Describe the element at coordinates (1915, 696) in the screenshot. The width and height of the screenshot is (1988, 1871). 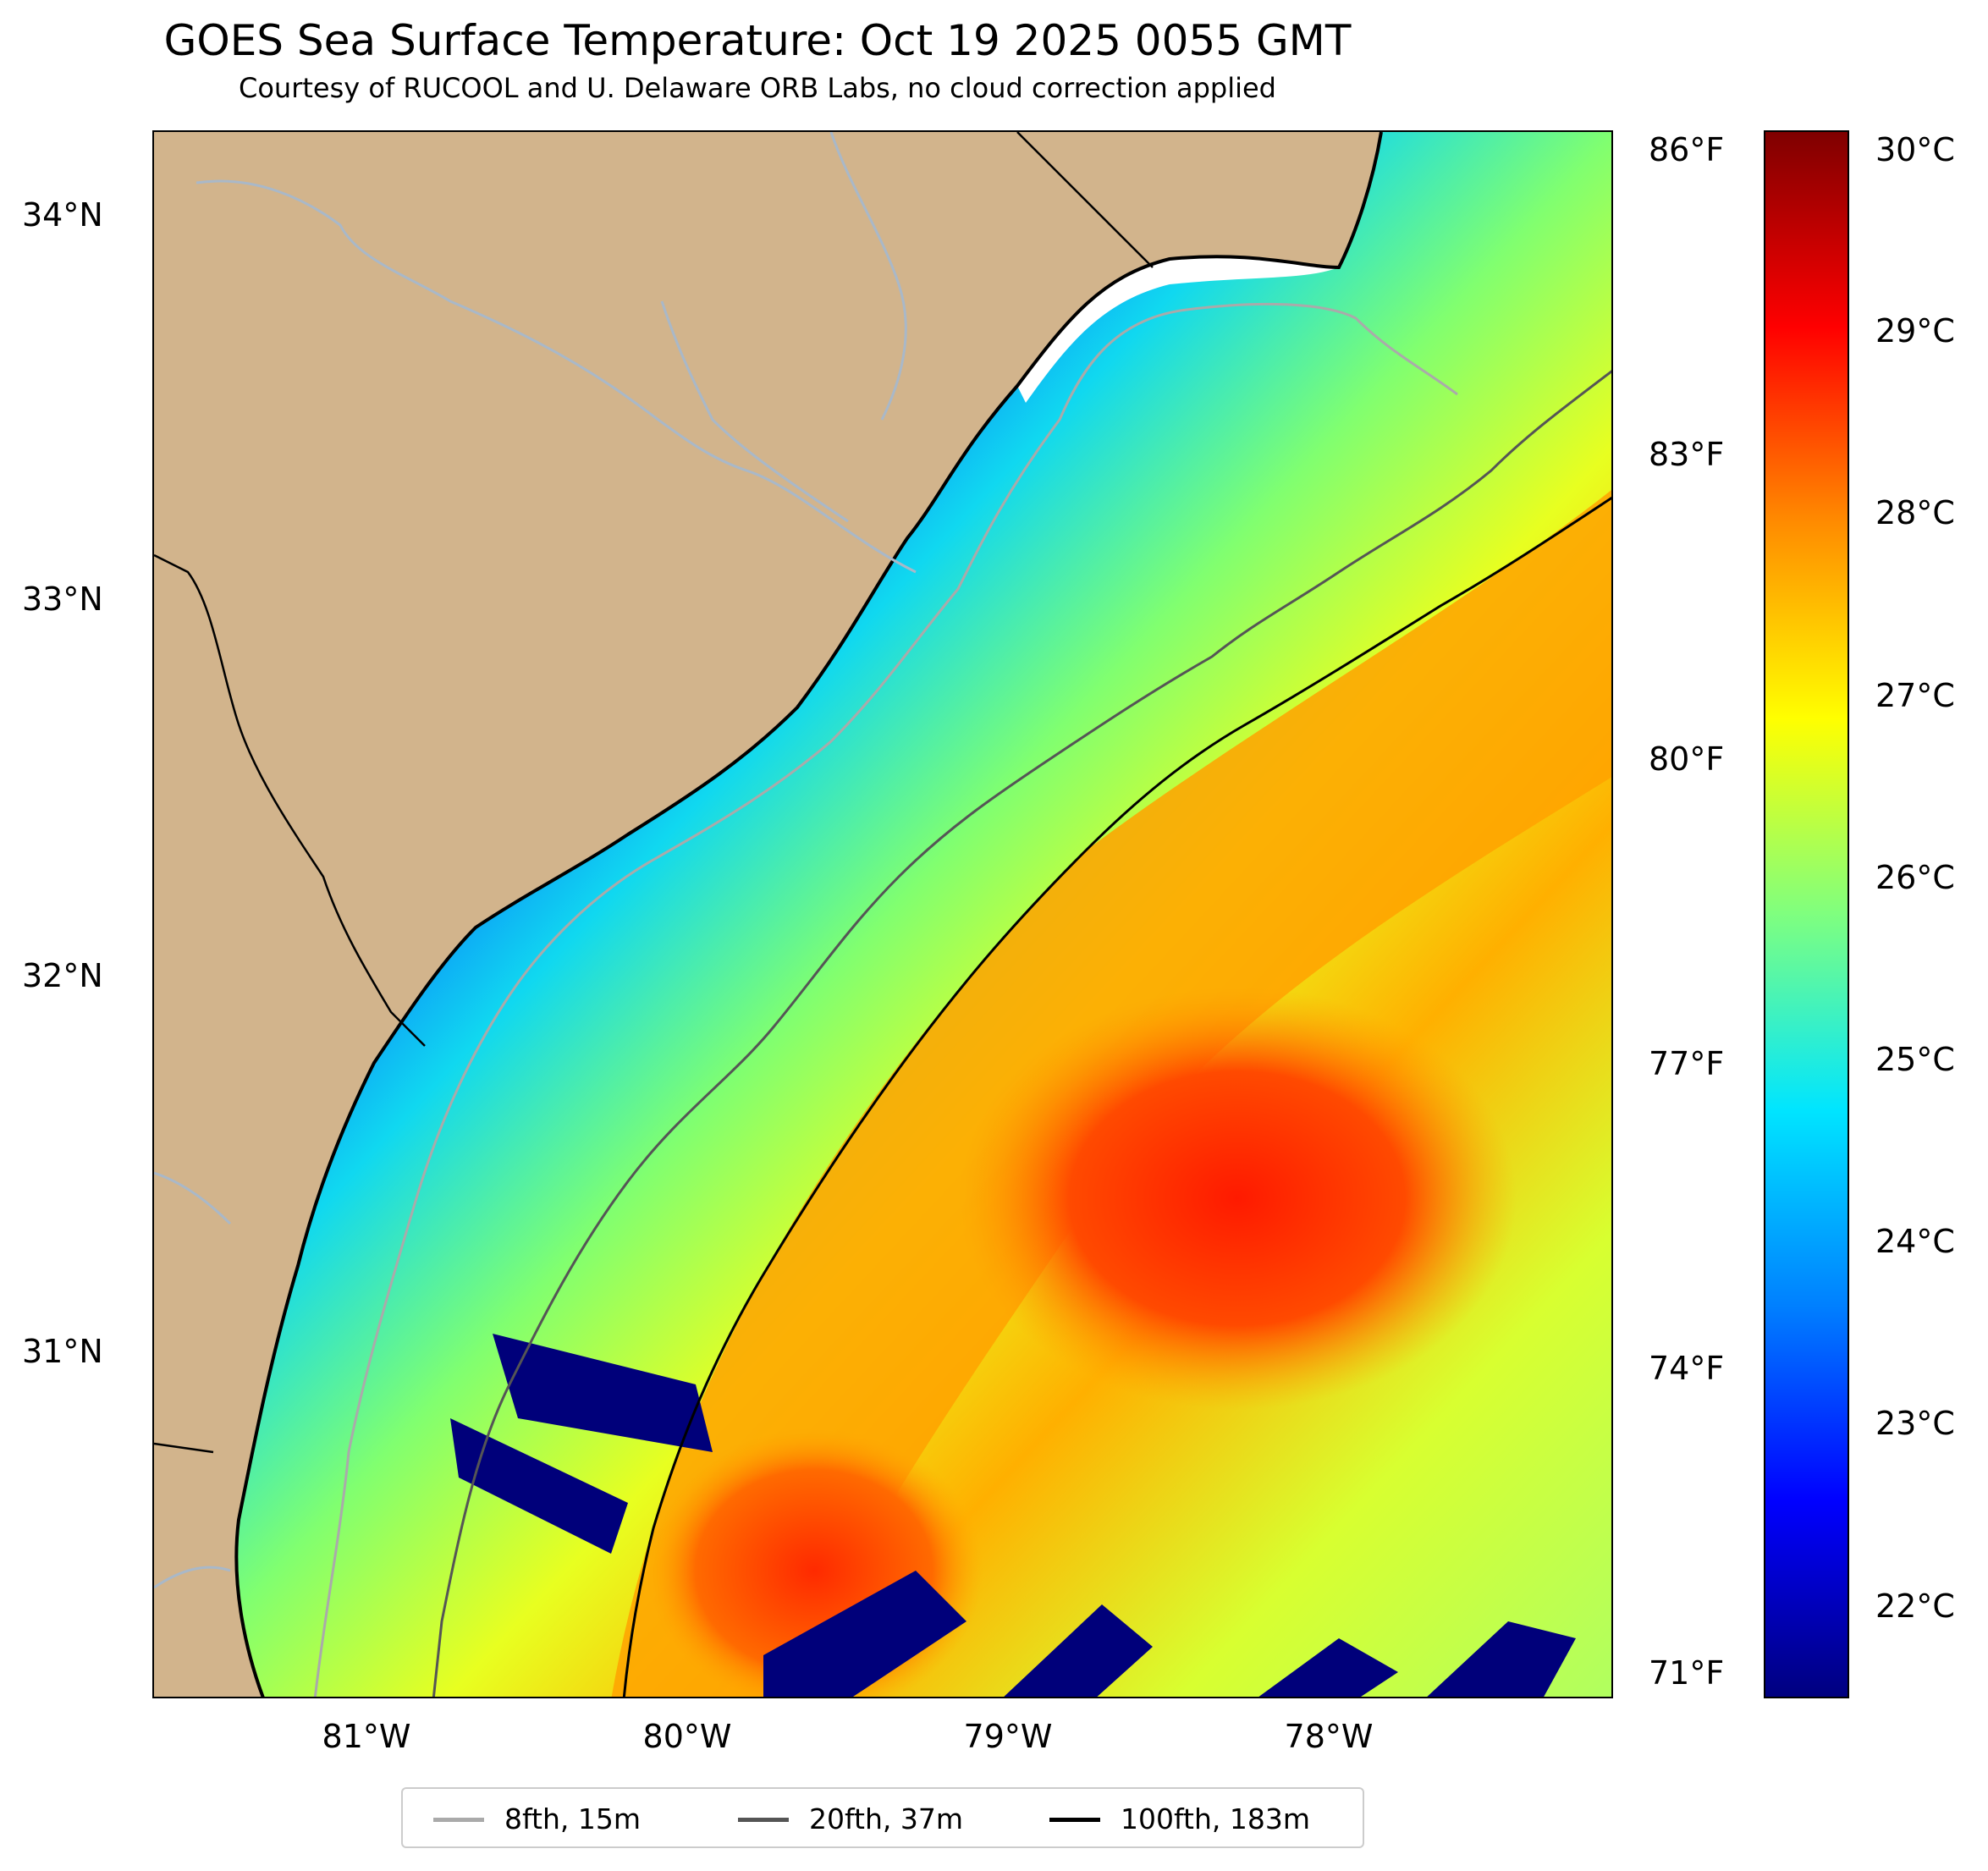
I see `colorbar-label-27c: 27°C` at that location.